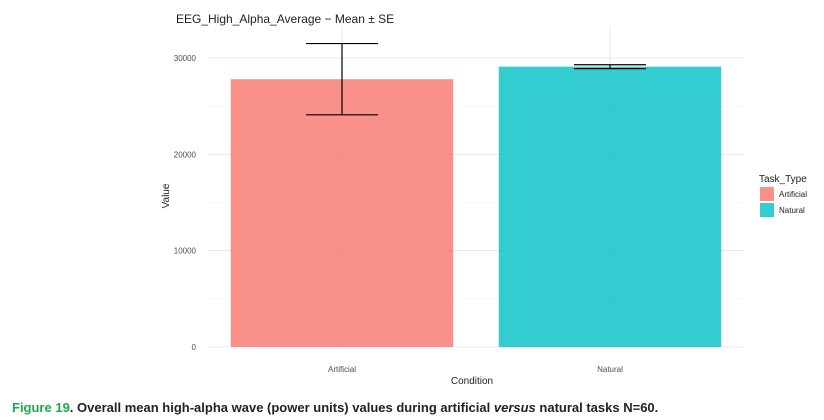 The width and height of the screenshot is (824, 420). Describe the element at coordinates (194, 347) in the screenshot. I see `y-tick-label: 0` at that location.